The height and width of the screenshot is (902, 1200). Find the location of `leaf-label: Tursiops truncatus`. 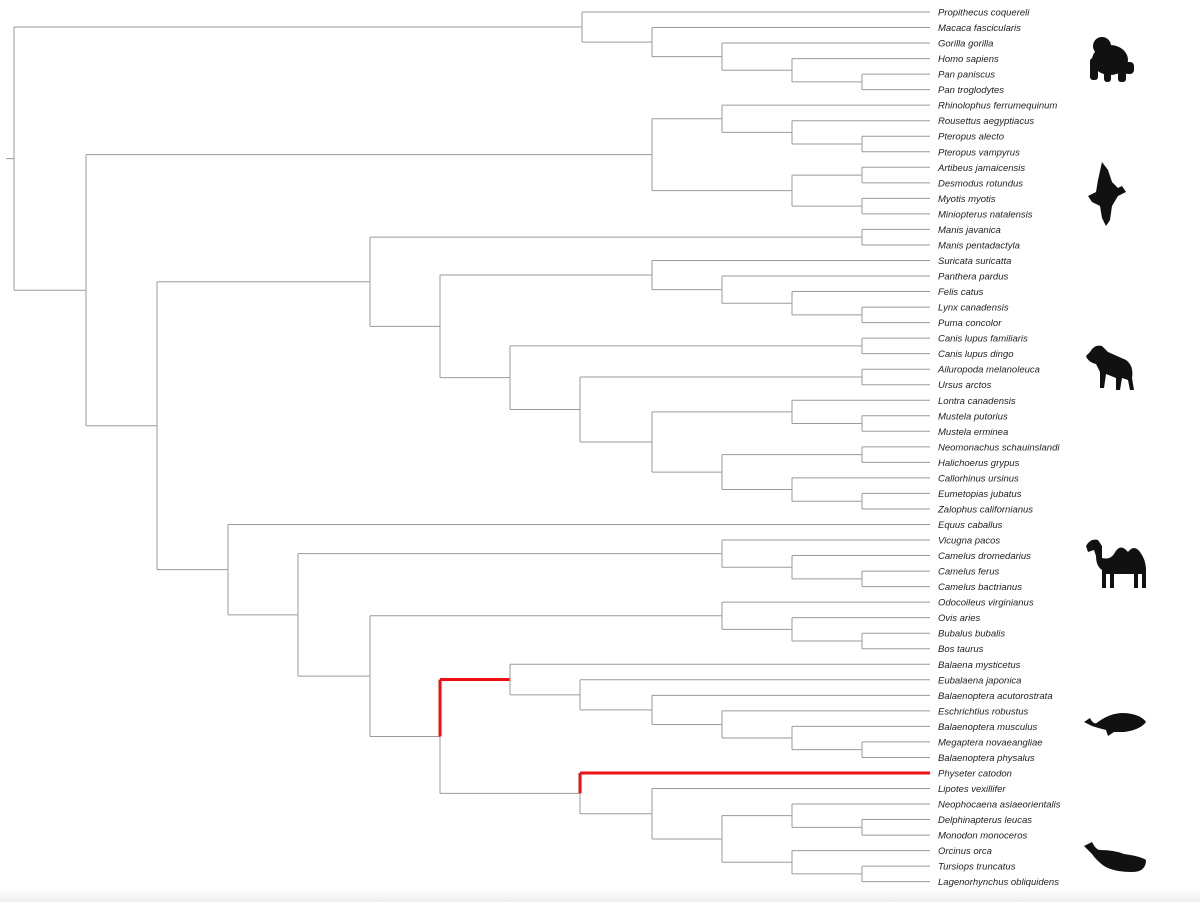

leaf-label: Tursiops truncatus is located at coordinates (977, 867).